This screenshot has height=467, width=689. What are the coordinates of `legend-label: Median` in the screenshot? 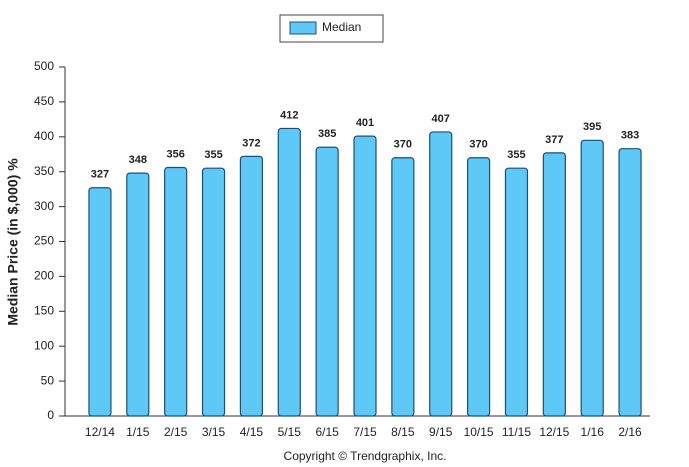 It's located at (341, 27).